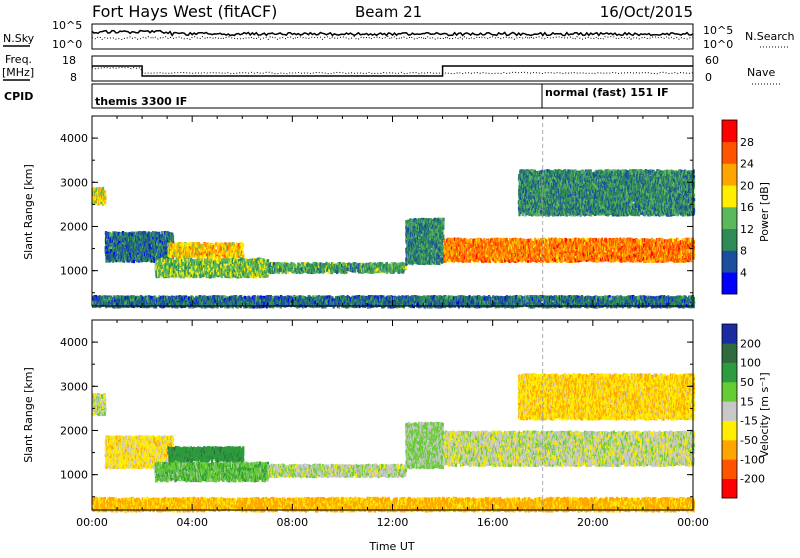 The height and width of the screenshot is (558, 800). I want to click on nave-line, so click(392, 70).